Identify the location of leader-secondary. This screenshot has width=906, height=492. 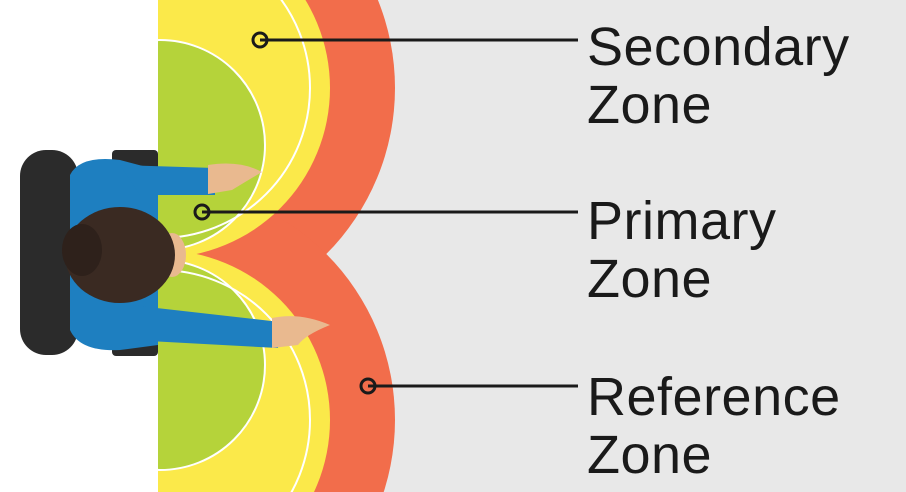
(414, 40).